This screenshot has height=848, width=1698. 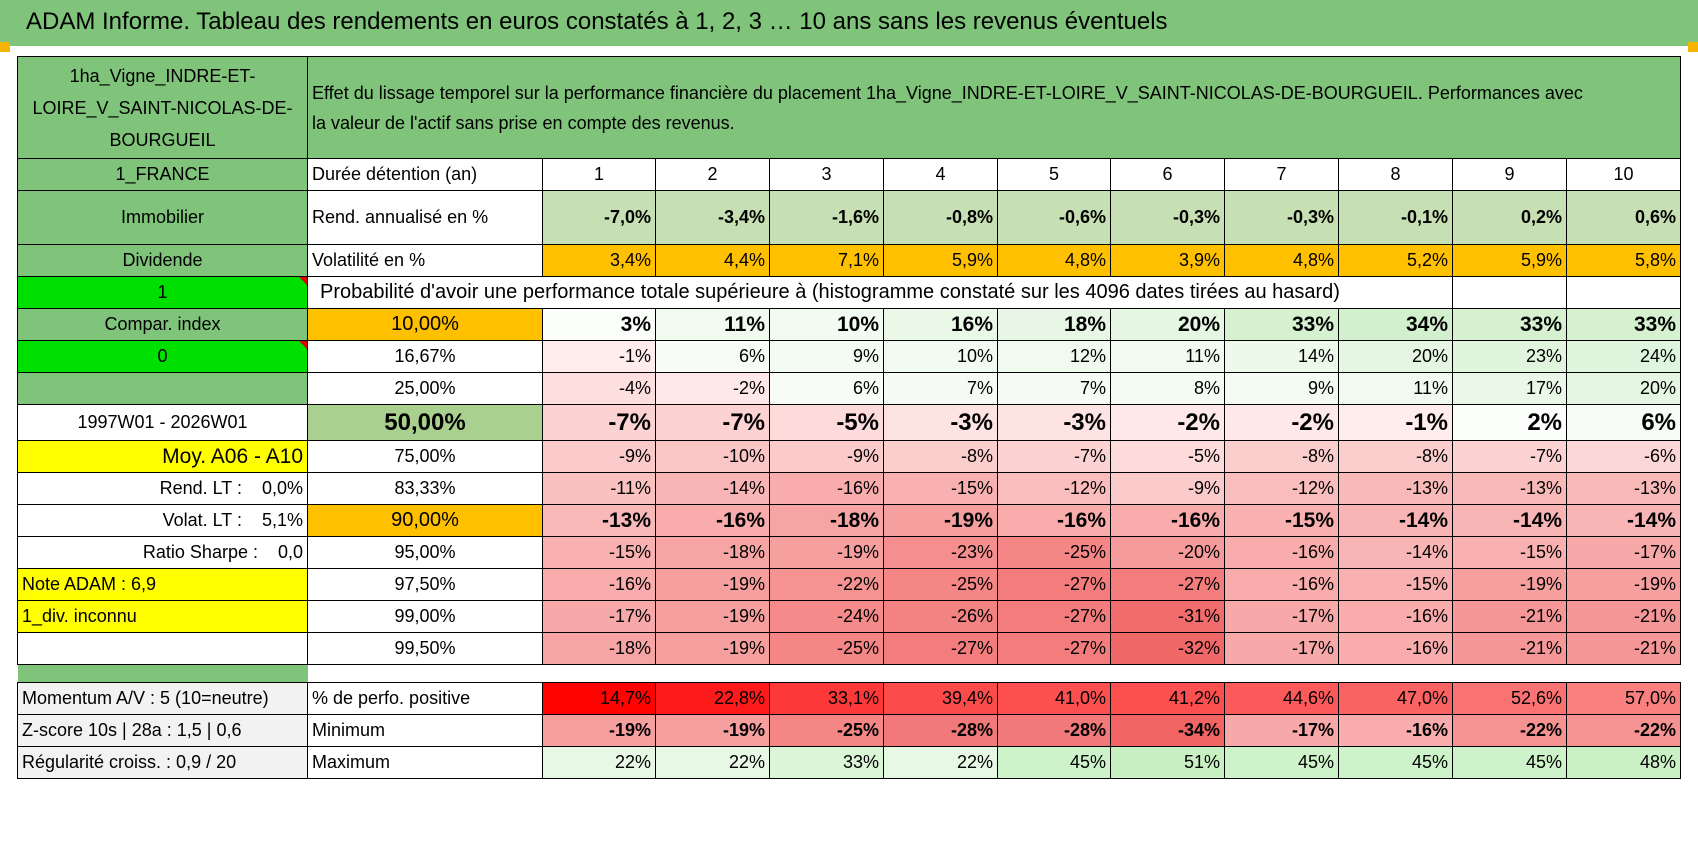 I want to click on min-label: Minimum, so click(x=425, y=730).